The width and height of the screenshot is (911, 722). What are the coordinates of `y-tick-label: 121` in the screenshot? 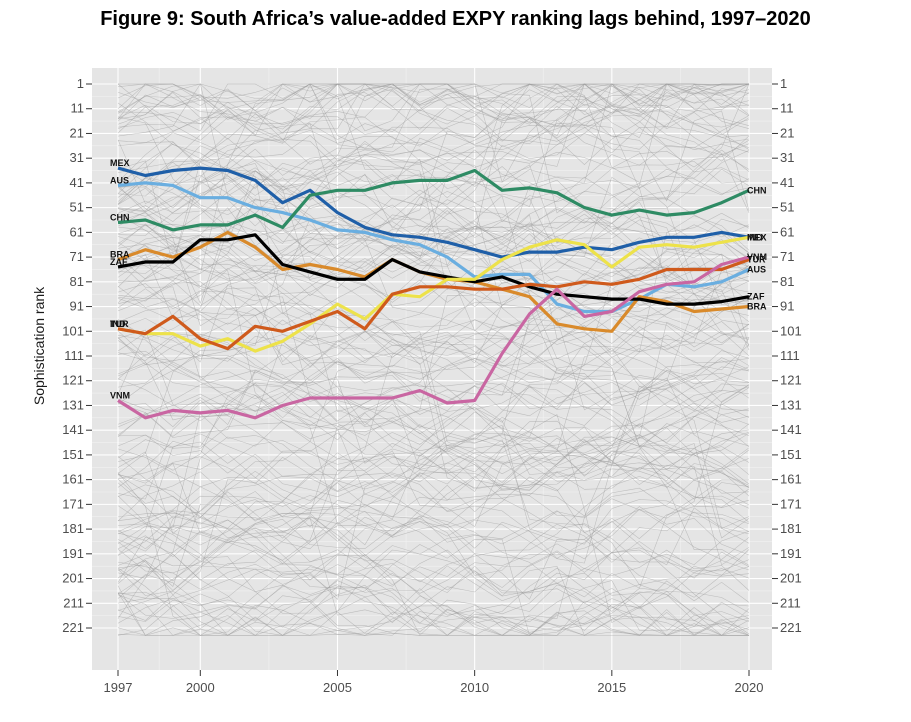 It's located at (73, 380).